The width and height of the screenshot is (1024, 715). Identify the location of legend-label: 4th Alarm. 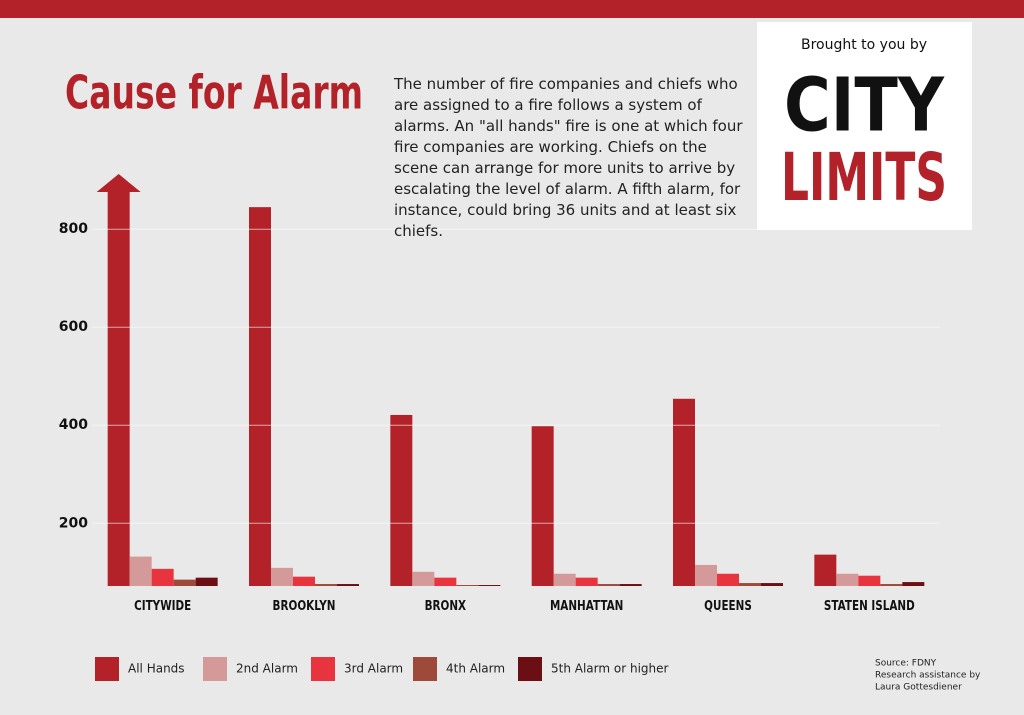
(475, 669).